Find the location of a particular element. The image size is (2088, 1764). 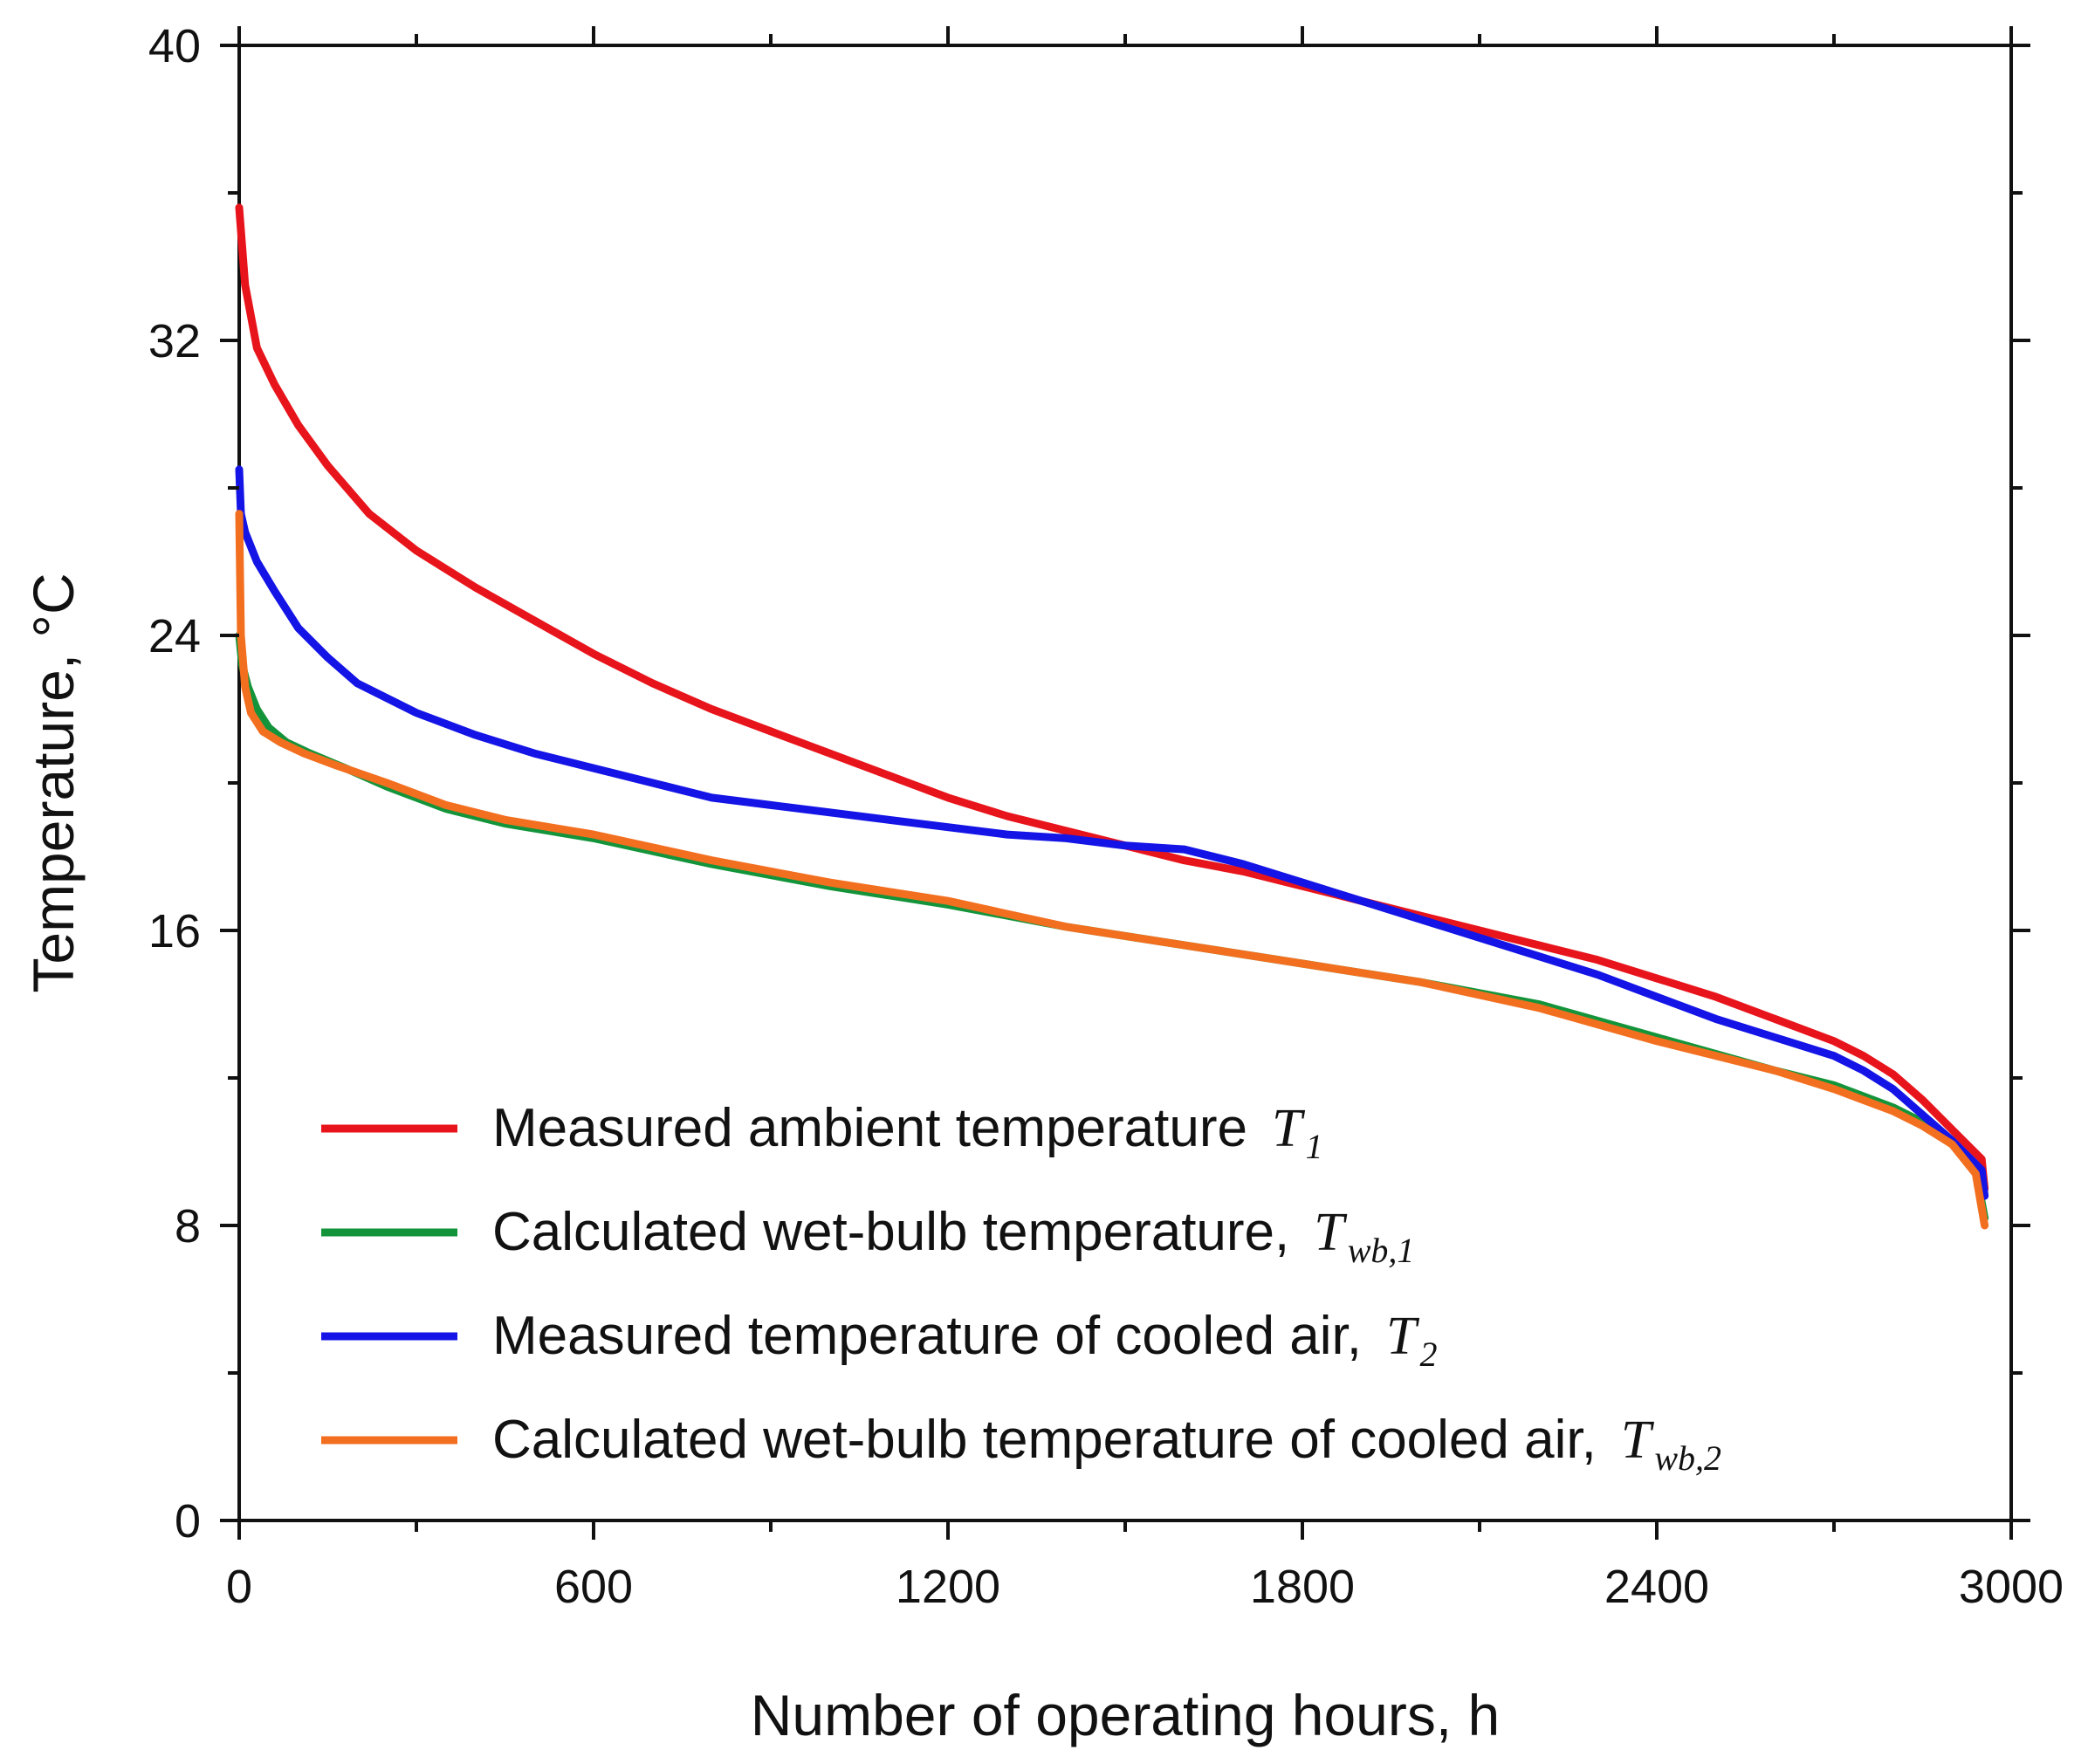

y-tick-label: 0 is located at coordinates (188, 1521).